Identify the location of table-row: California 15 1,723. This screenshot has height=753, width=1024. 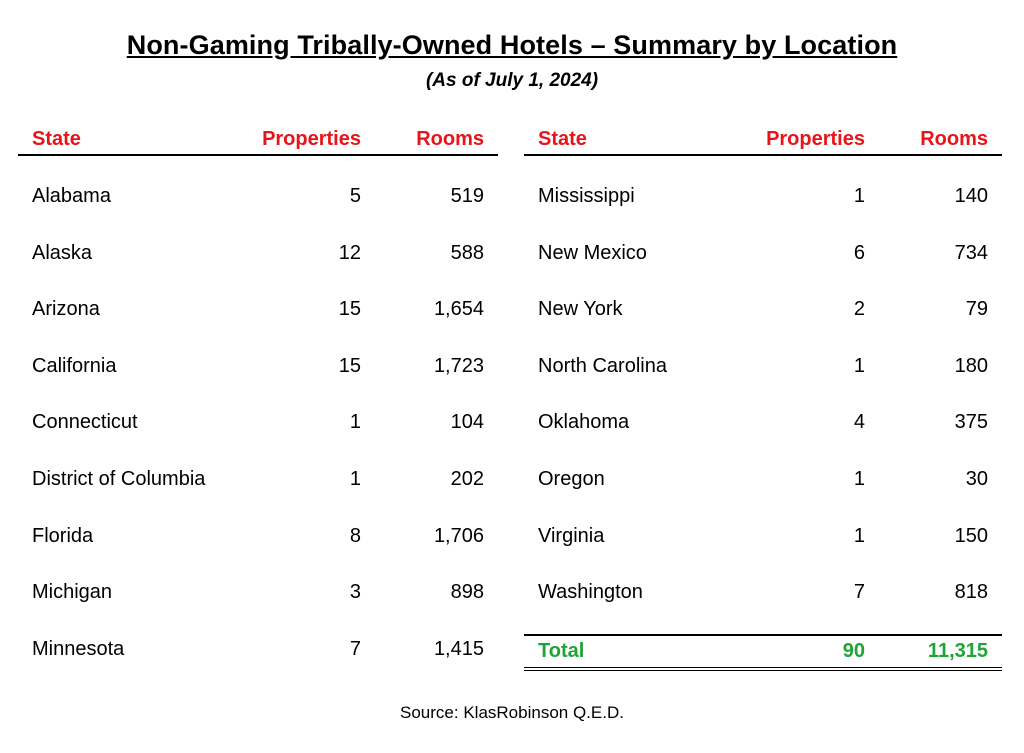
(258, 383).